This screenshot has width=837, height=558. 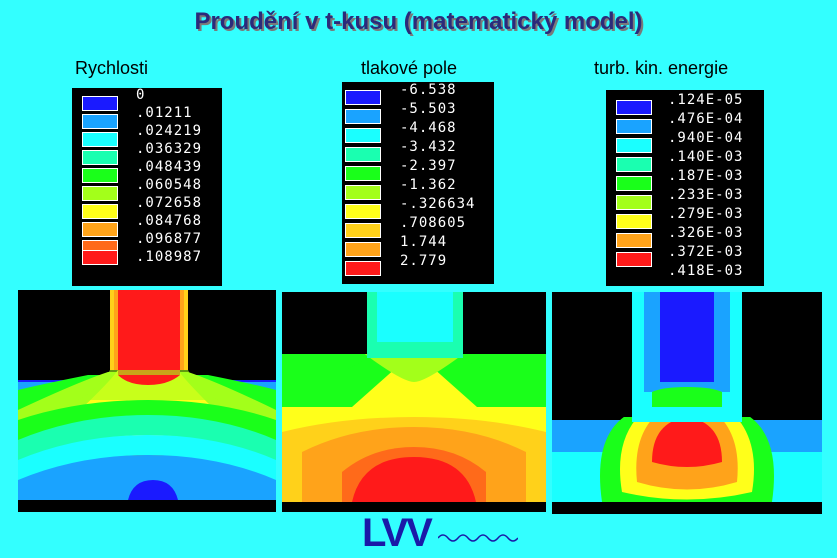 I want to click on legend-value: .124E-05, so click(x=706, y=100).